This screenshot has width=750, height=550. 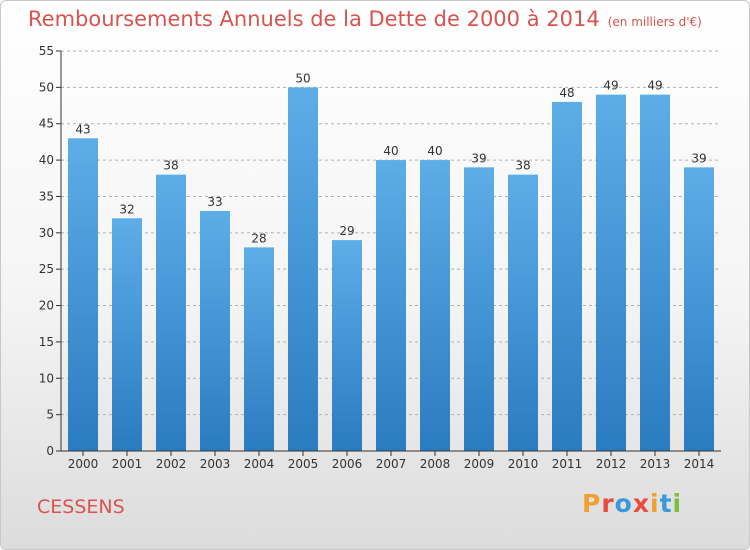 What do you see at coordinates (83, 295) in the screenshot?
I see `bar-2000` at bounding box center [83, 295].